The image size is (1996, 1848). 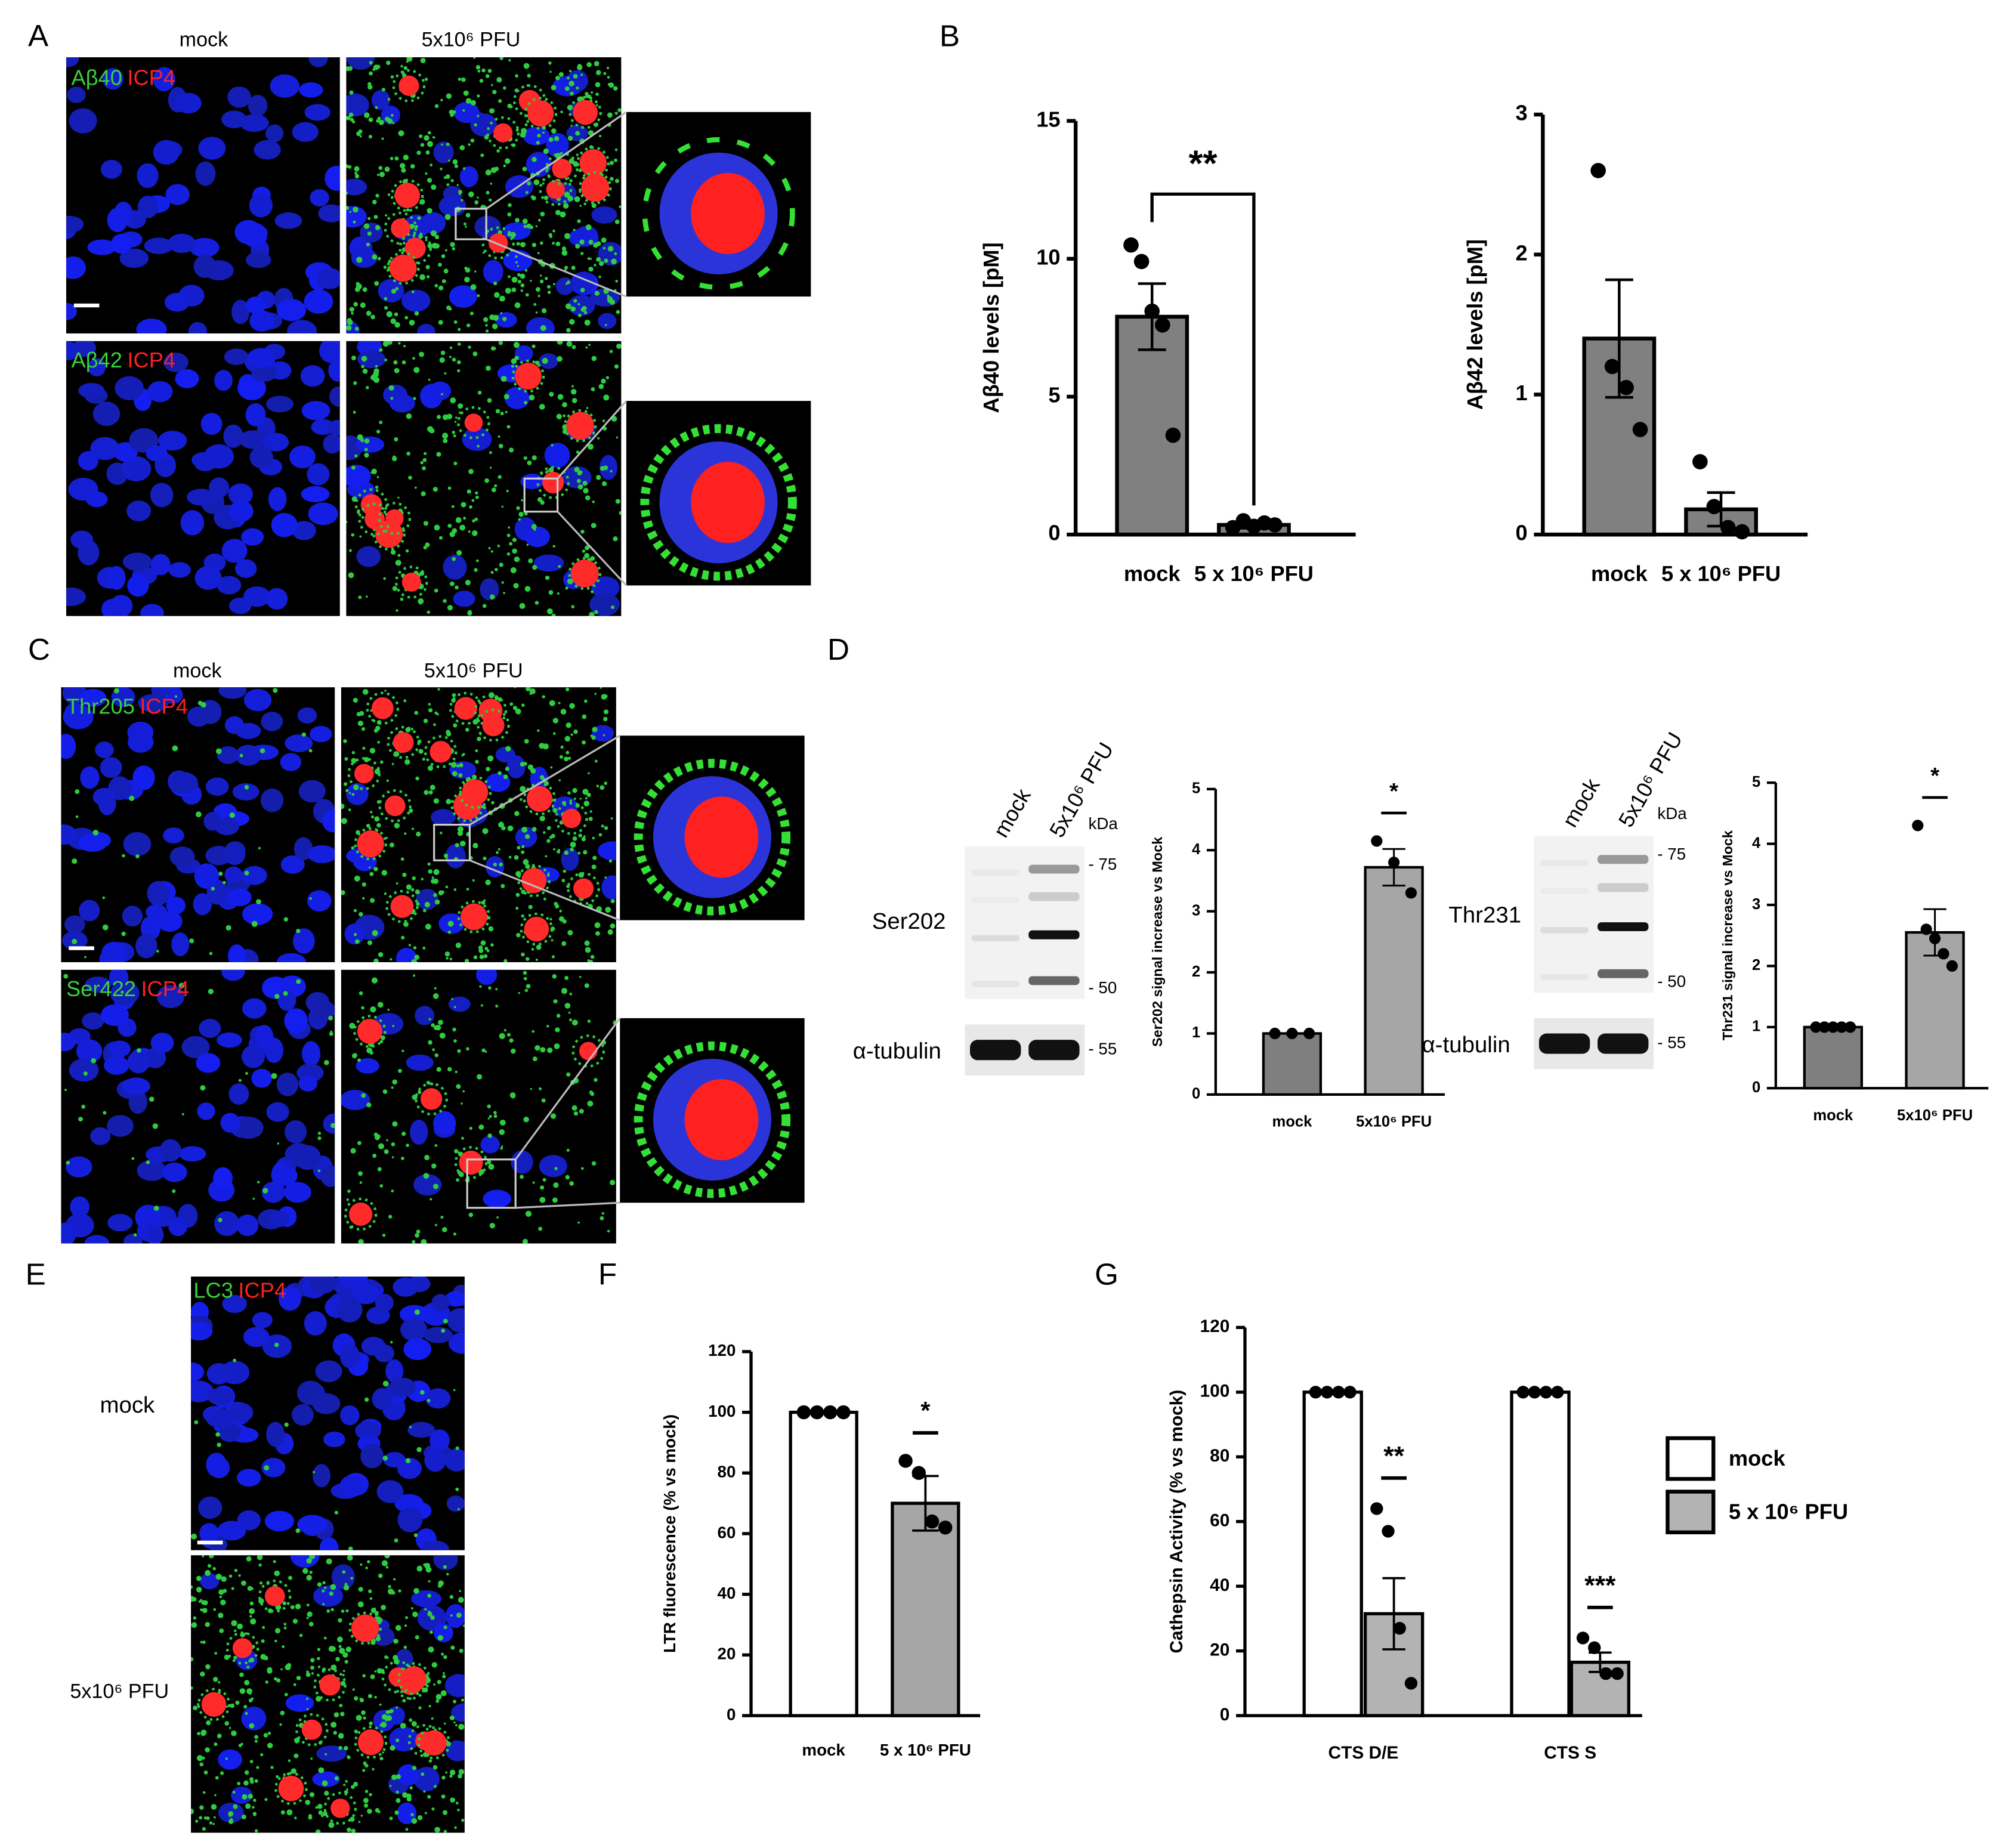 What do you see at coordinates (669, 1533) in the screenshot?
I see `y-axis-label: LTR fluorescence (% vs mock)` at bounding box center [669, 1533].